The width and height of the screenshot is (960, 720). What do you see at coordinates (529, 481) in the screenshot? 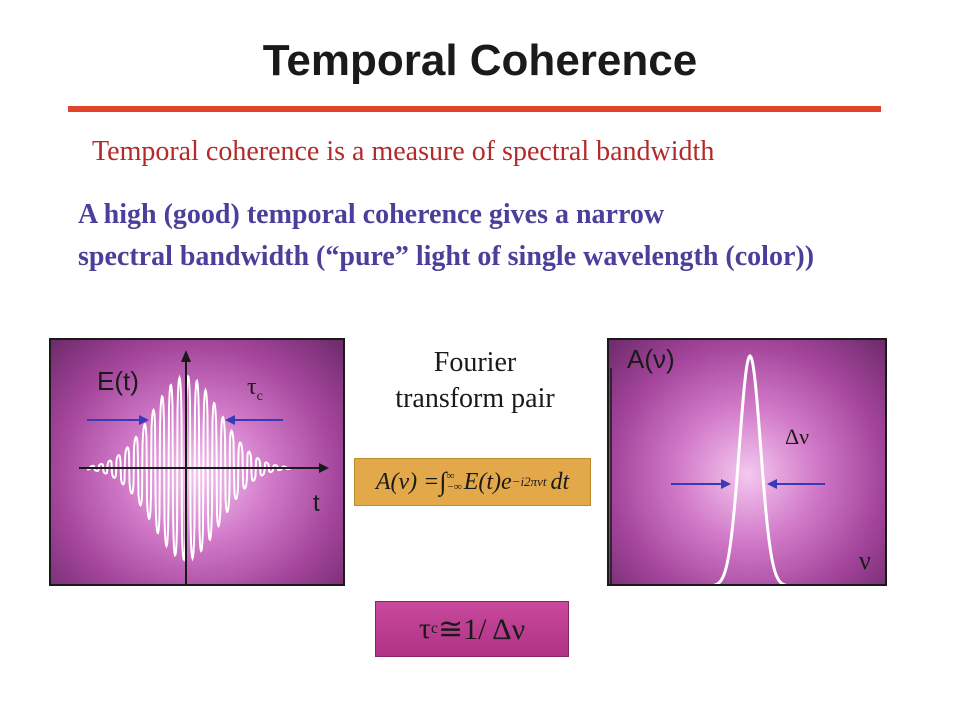
I see `formula-exponent: −i2πνt` at bounding box center [529, 481].